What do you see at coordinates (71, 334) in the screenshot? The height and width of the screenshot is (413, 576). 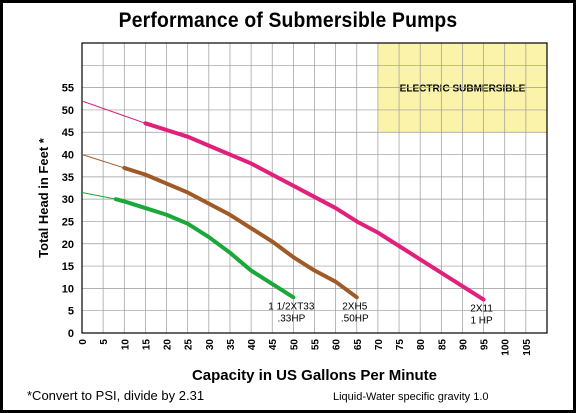 I see `y-tick-label: 0` at bounding box center [71, 334].